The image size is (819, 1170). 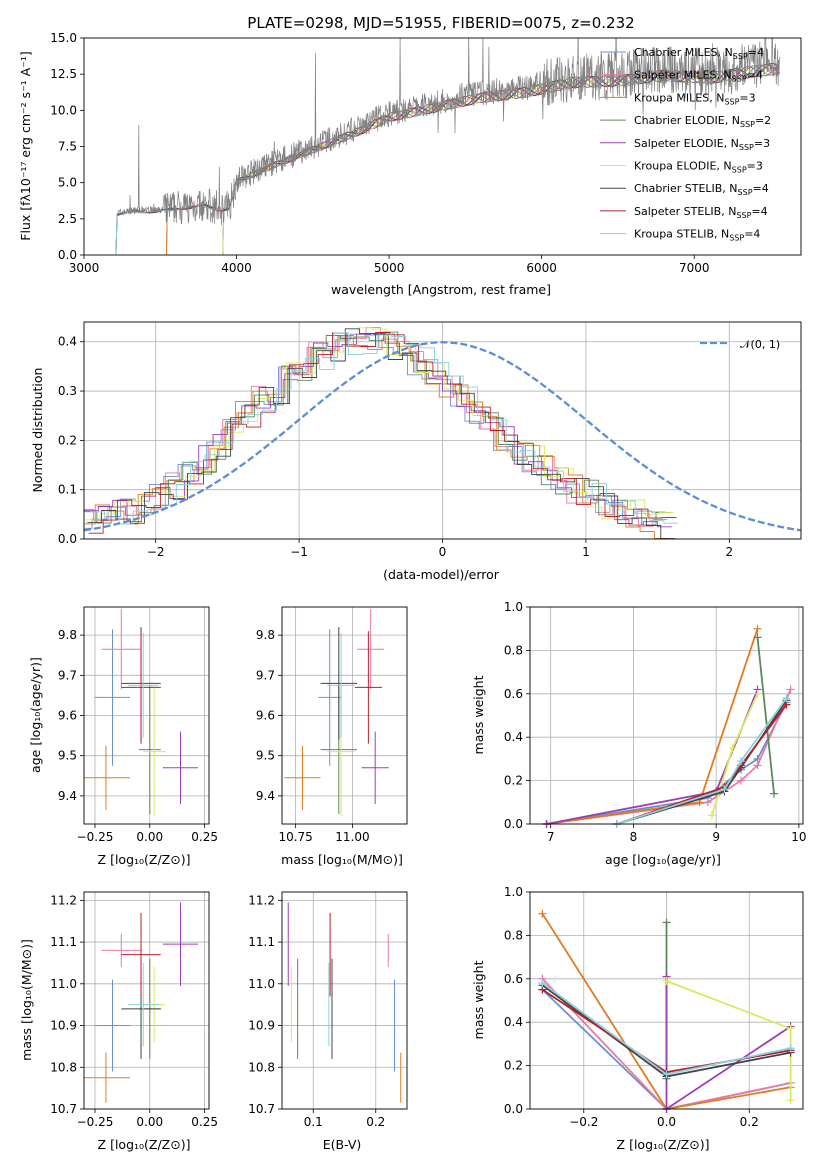 I want to click on weight-line-kroupa_elodie, so click(x=729, y=1040).